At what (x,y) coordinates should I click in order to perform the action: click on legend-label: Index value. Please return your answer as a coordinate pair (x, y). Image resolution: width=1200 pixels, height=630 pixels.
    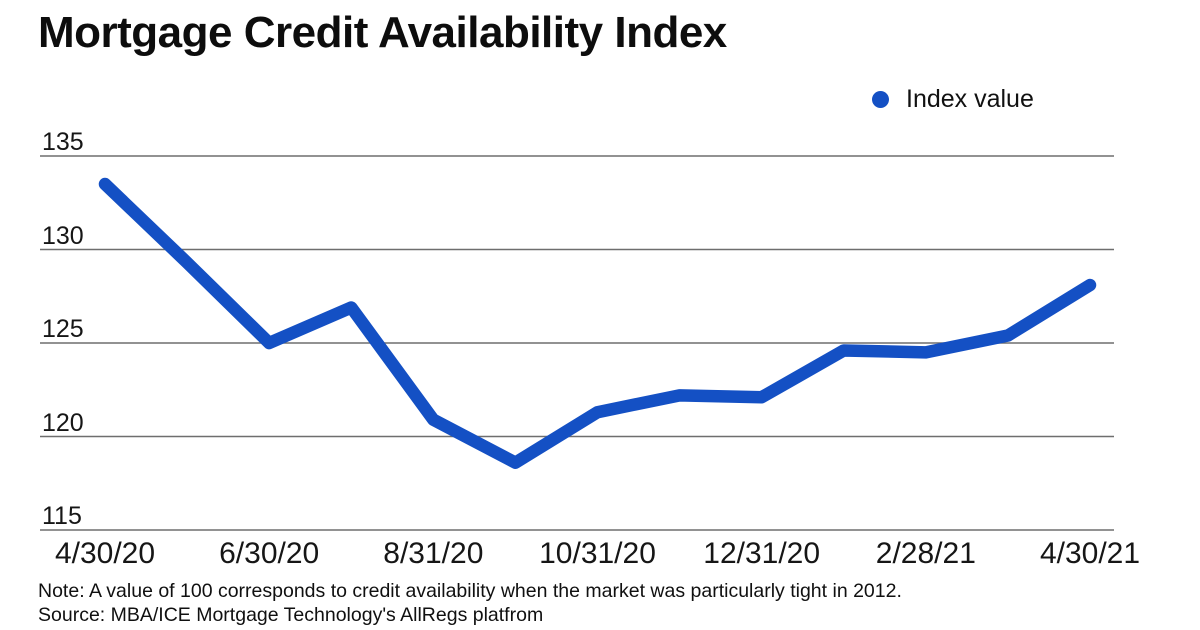
    Looking at the image, I should click on (970, 99).